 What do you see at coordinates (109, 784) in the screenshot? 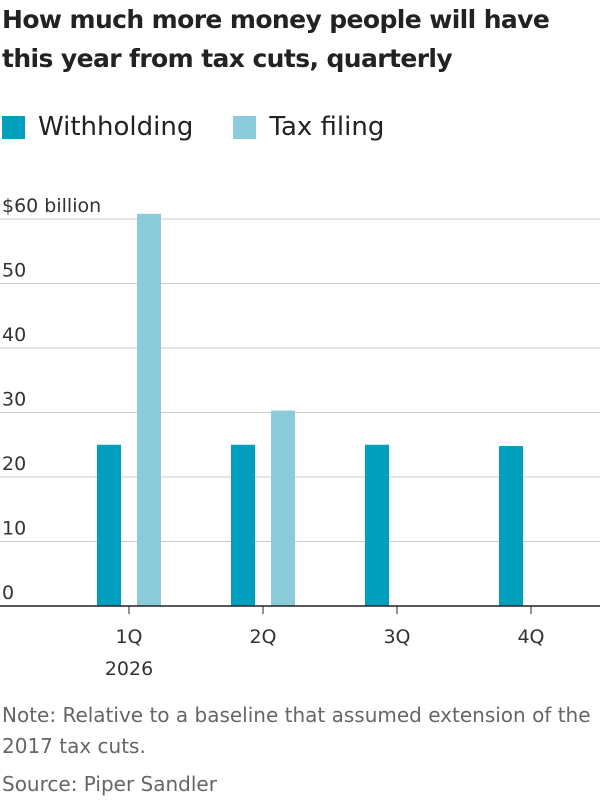
I see `chart-source: Source: Piper Sandler` at bounding box center [109, 784].